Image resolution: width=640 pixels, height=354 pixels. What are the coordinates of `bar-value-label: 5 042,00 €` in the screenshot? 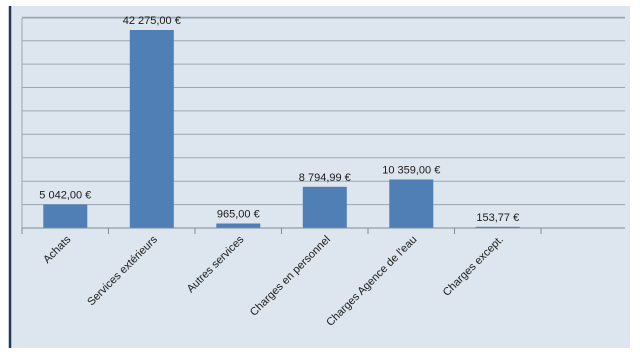 It's located at (65, 195).